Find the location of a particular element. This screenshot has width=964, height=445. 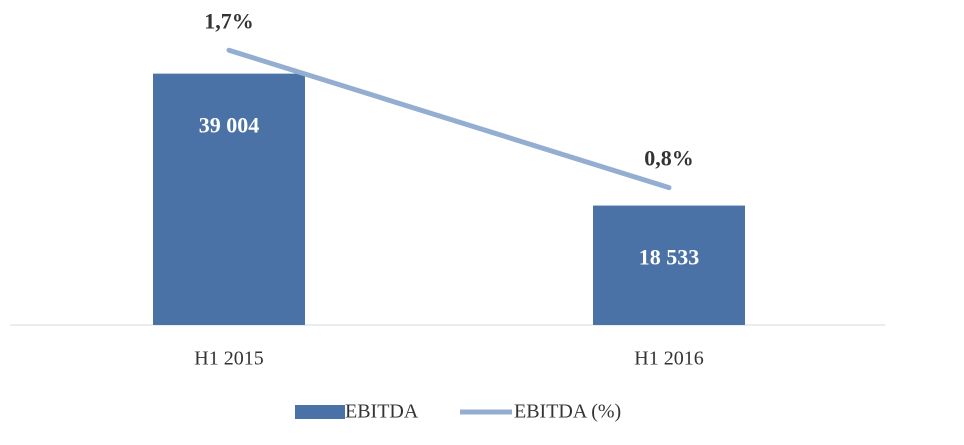

data-label: 18 533 is located at coordinates (669, 257).